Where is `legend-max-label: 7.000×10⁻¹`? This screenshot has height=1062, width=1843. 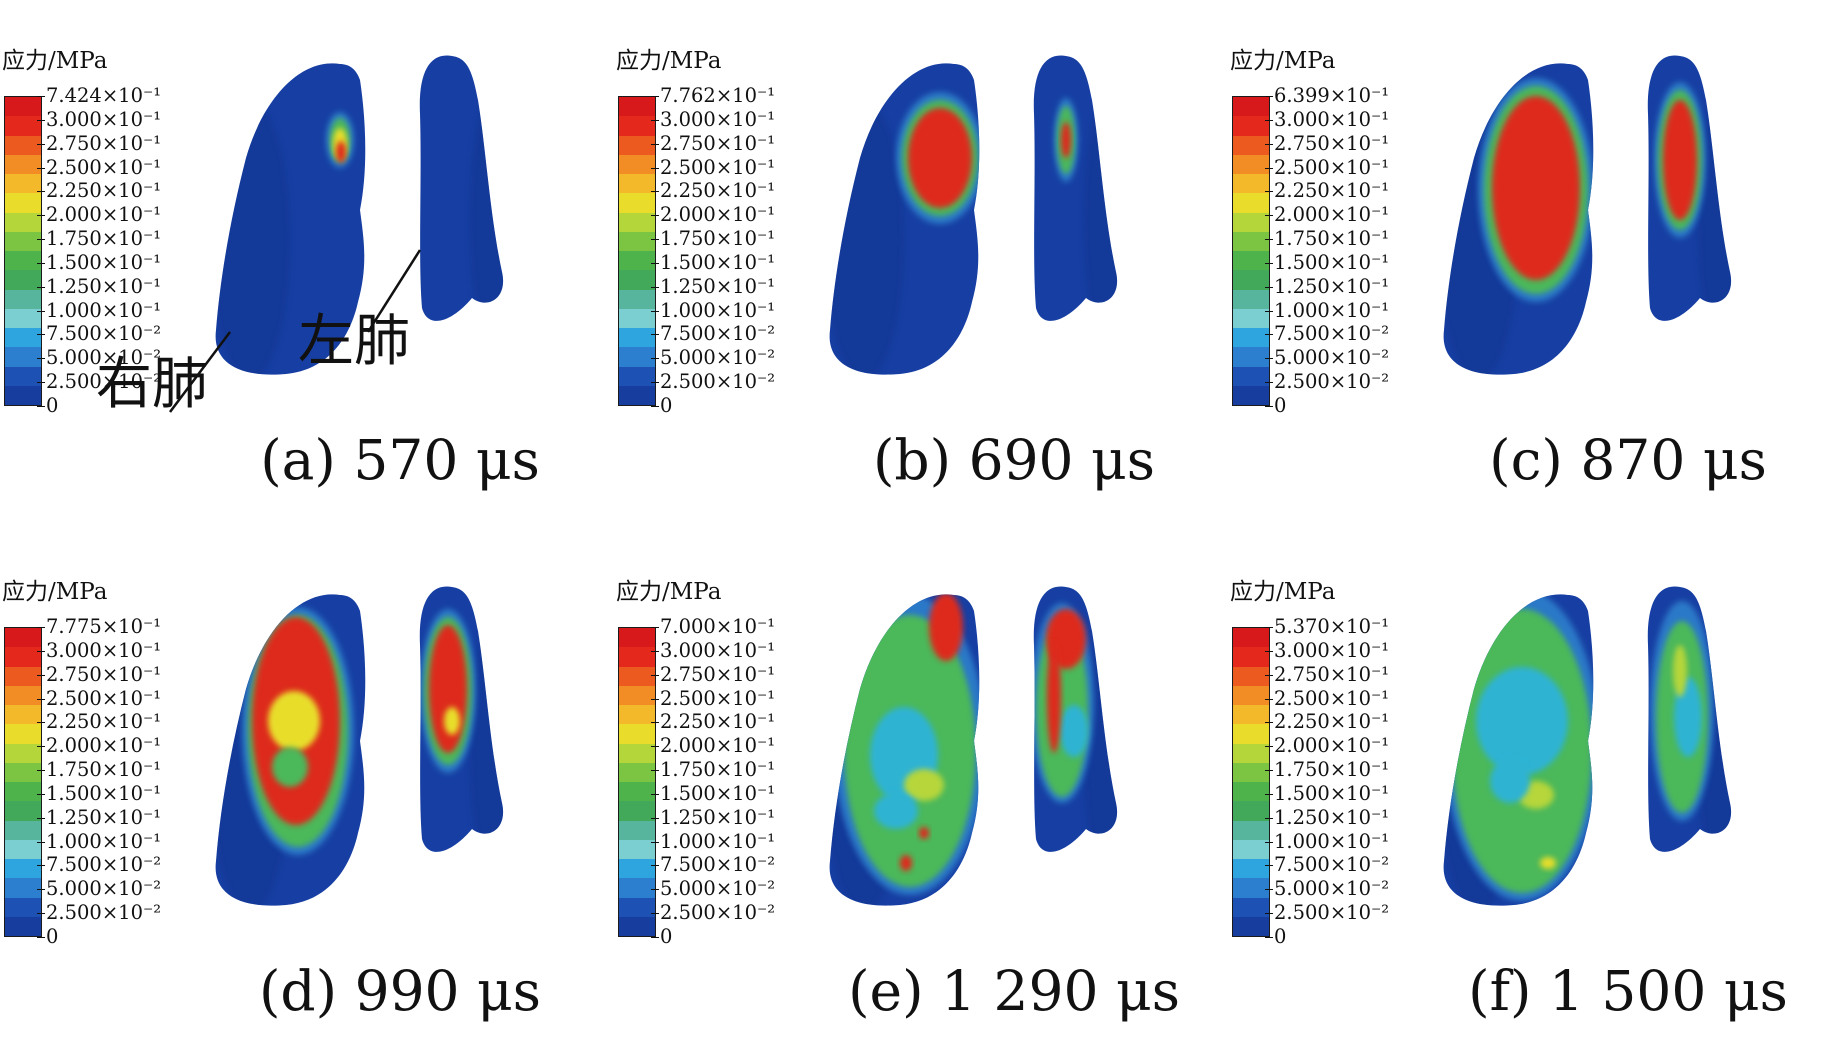
legend-max-label: 7.000×10⁻¹ is located at coordinates (718, 626).